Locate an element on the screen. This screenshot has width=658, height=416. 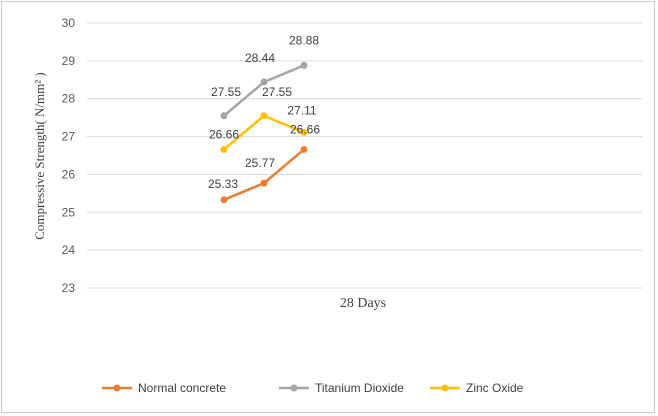
series-lines is located at coordinates (264, 132).